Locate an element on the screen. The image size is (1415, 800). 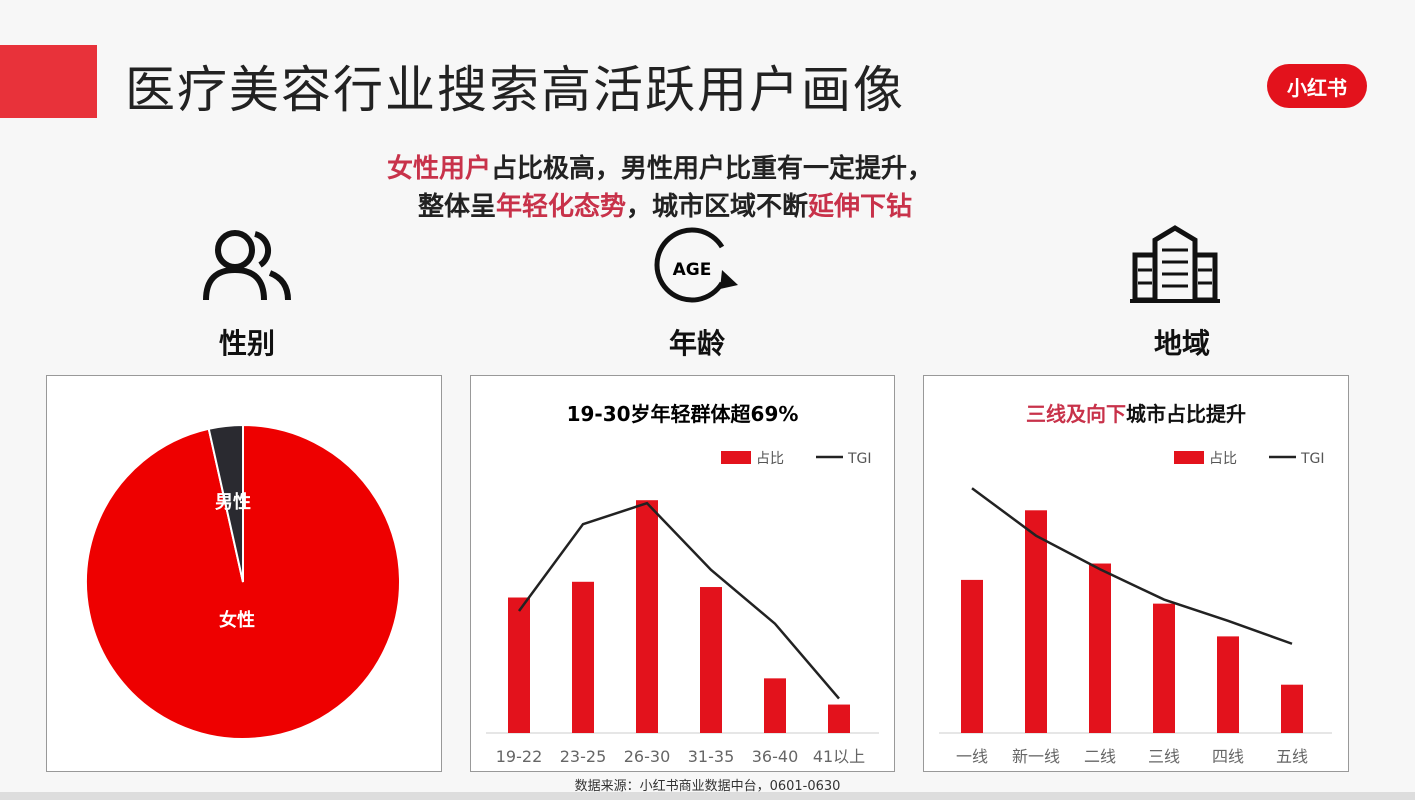
bar-41以上 is located at coordinates (839, 718).